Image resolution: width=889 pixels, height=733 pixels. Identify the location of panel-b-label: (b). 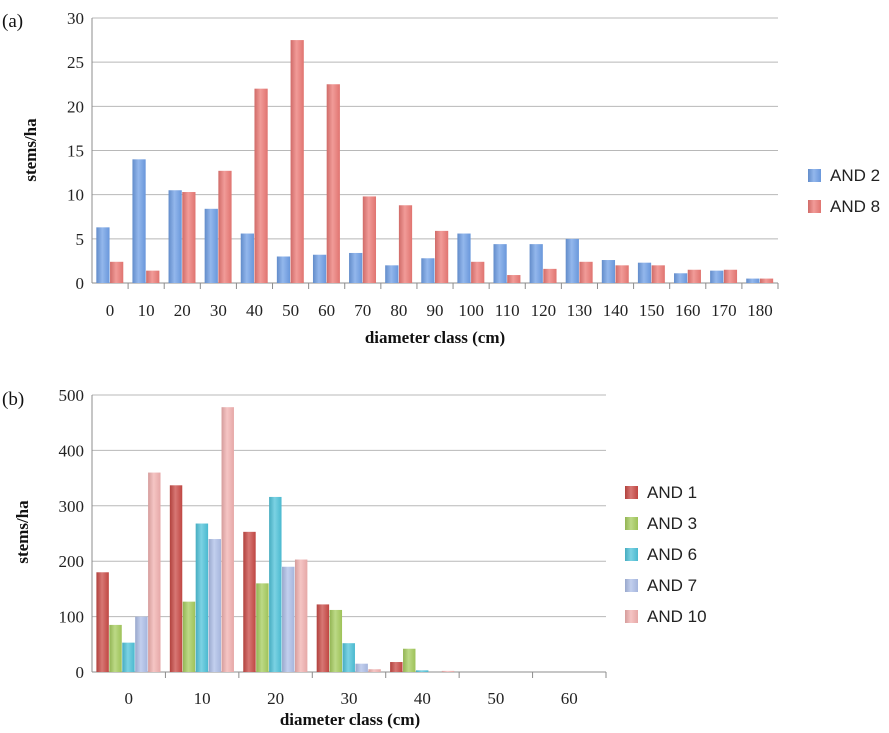
(13, 399).